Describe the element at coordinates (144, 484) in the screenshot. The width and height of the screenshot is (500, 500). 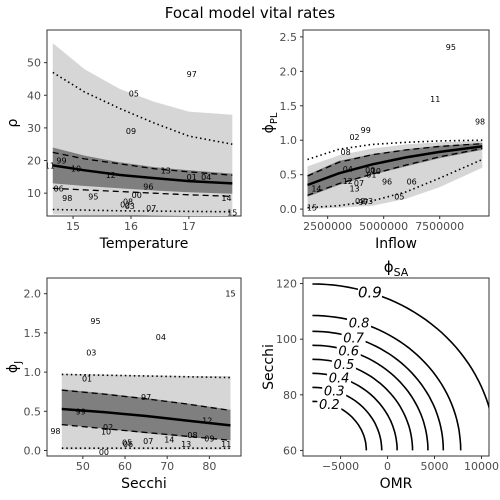
I see `x-axis-label: Secchi` at that location.